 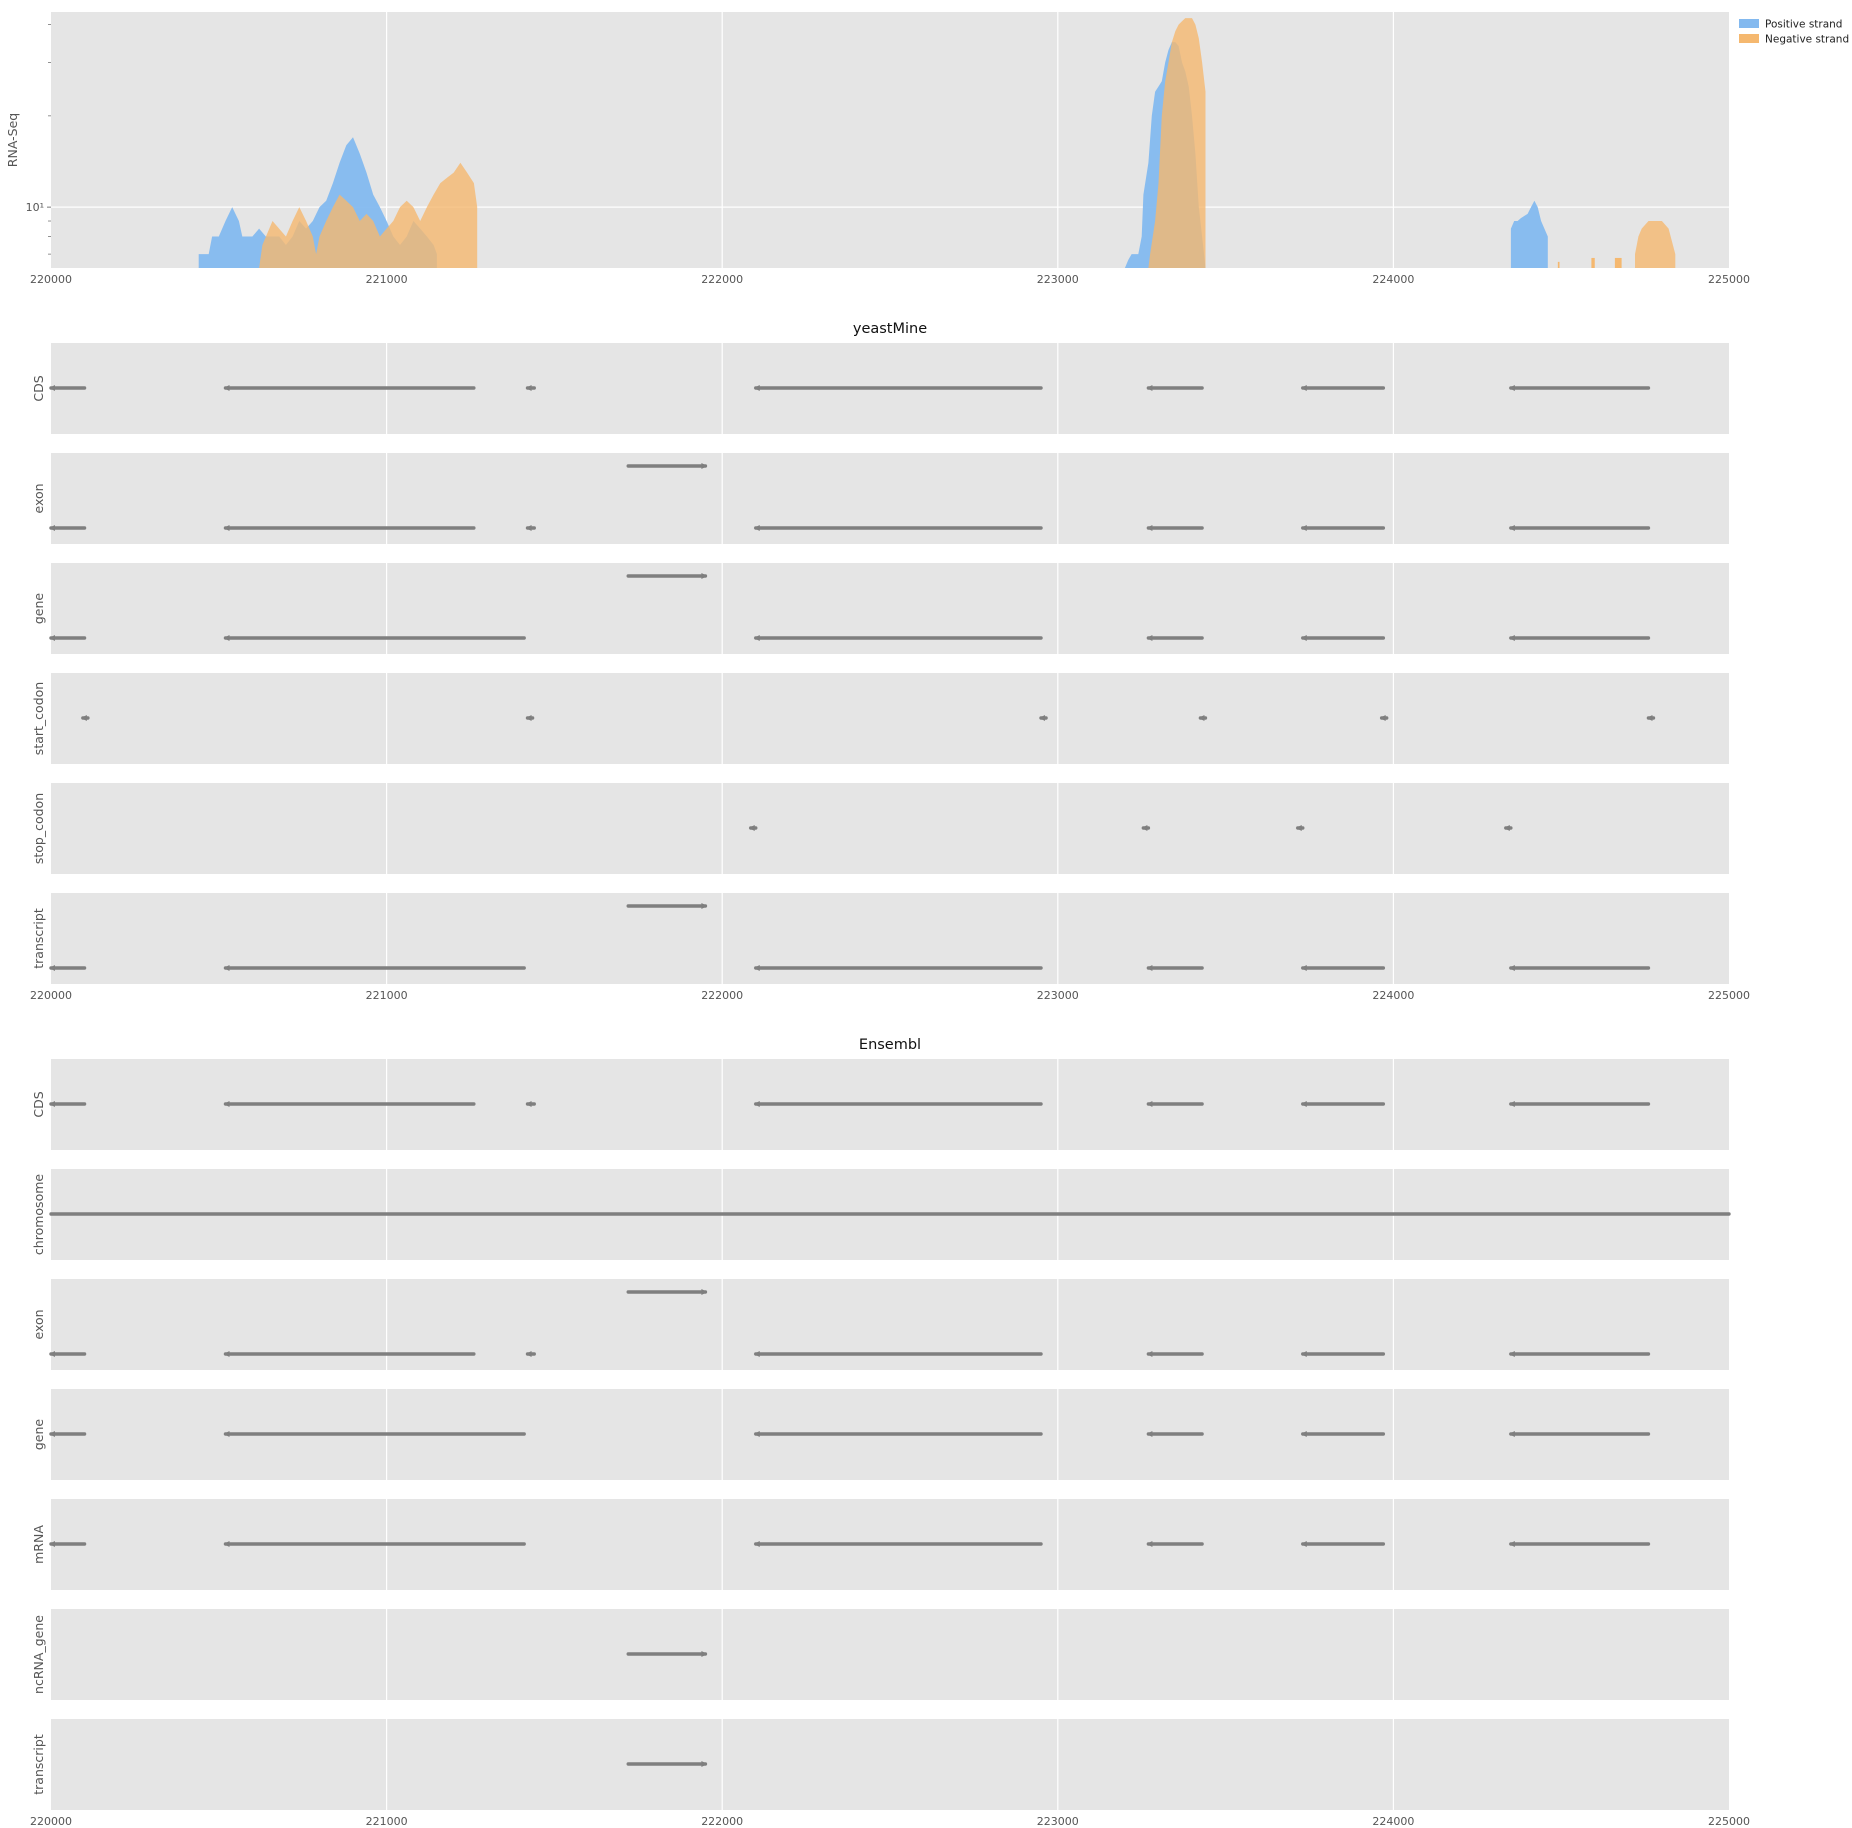 What do you see at coordinates (722, 995) in the screenshot?
I see `yeastmine-x-tick-label: 222000` at bounding box center [722, 995].